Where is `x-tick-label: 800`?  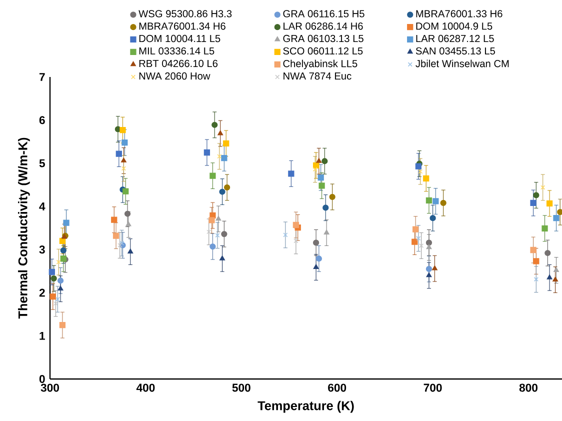 x-tick-label: 800 is located at coordinates (528, 388).